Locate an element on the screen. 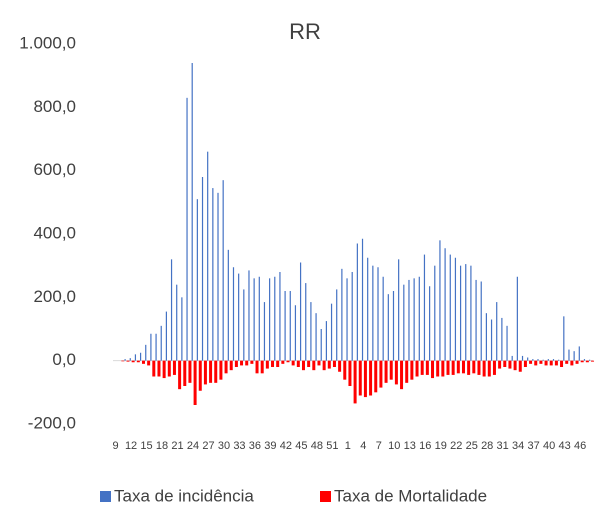 This screenshot has width=601, height=512. x-tick-label: 37 is located at coordinates (534, 446).